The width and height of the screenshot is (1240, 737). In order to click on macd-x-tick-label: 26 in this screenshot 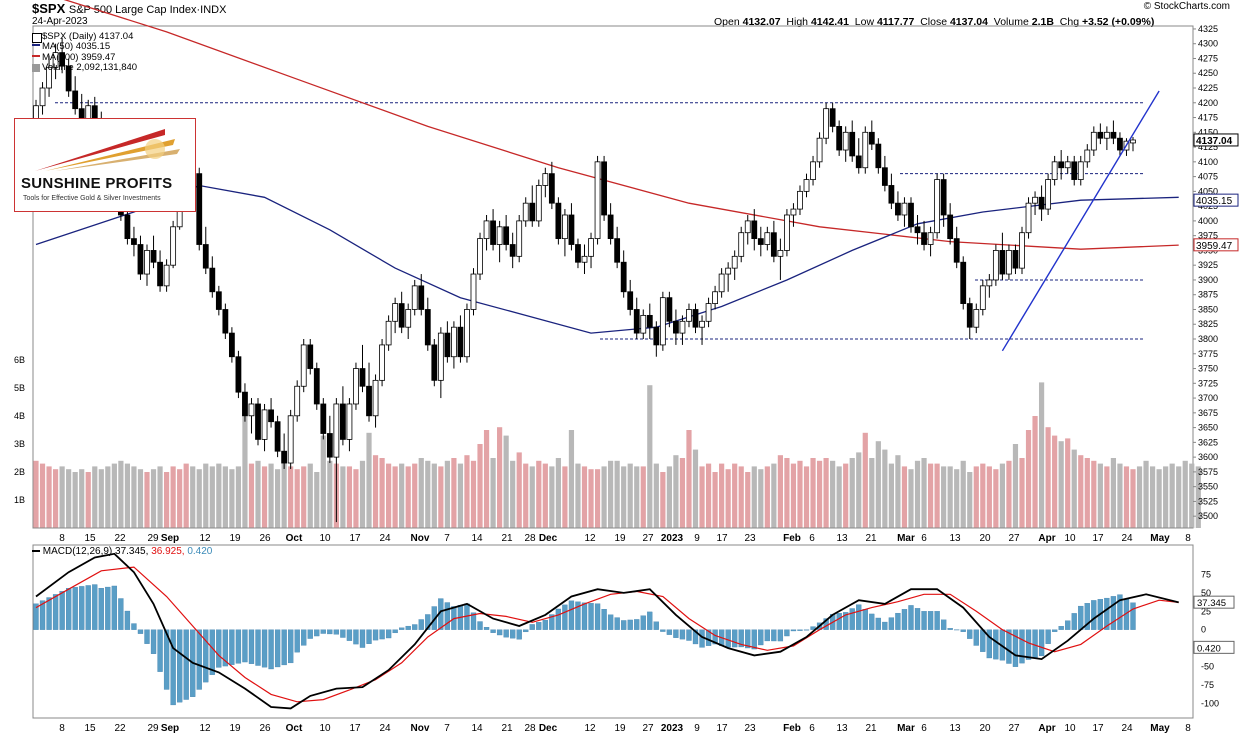, I will do `click(265, 728)`.